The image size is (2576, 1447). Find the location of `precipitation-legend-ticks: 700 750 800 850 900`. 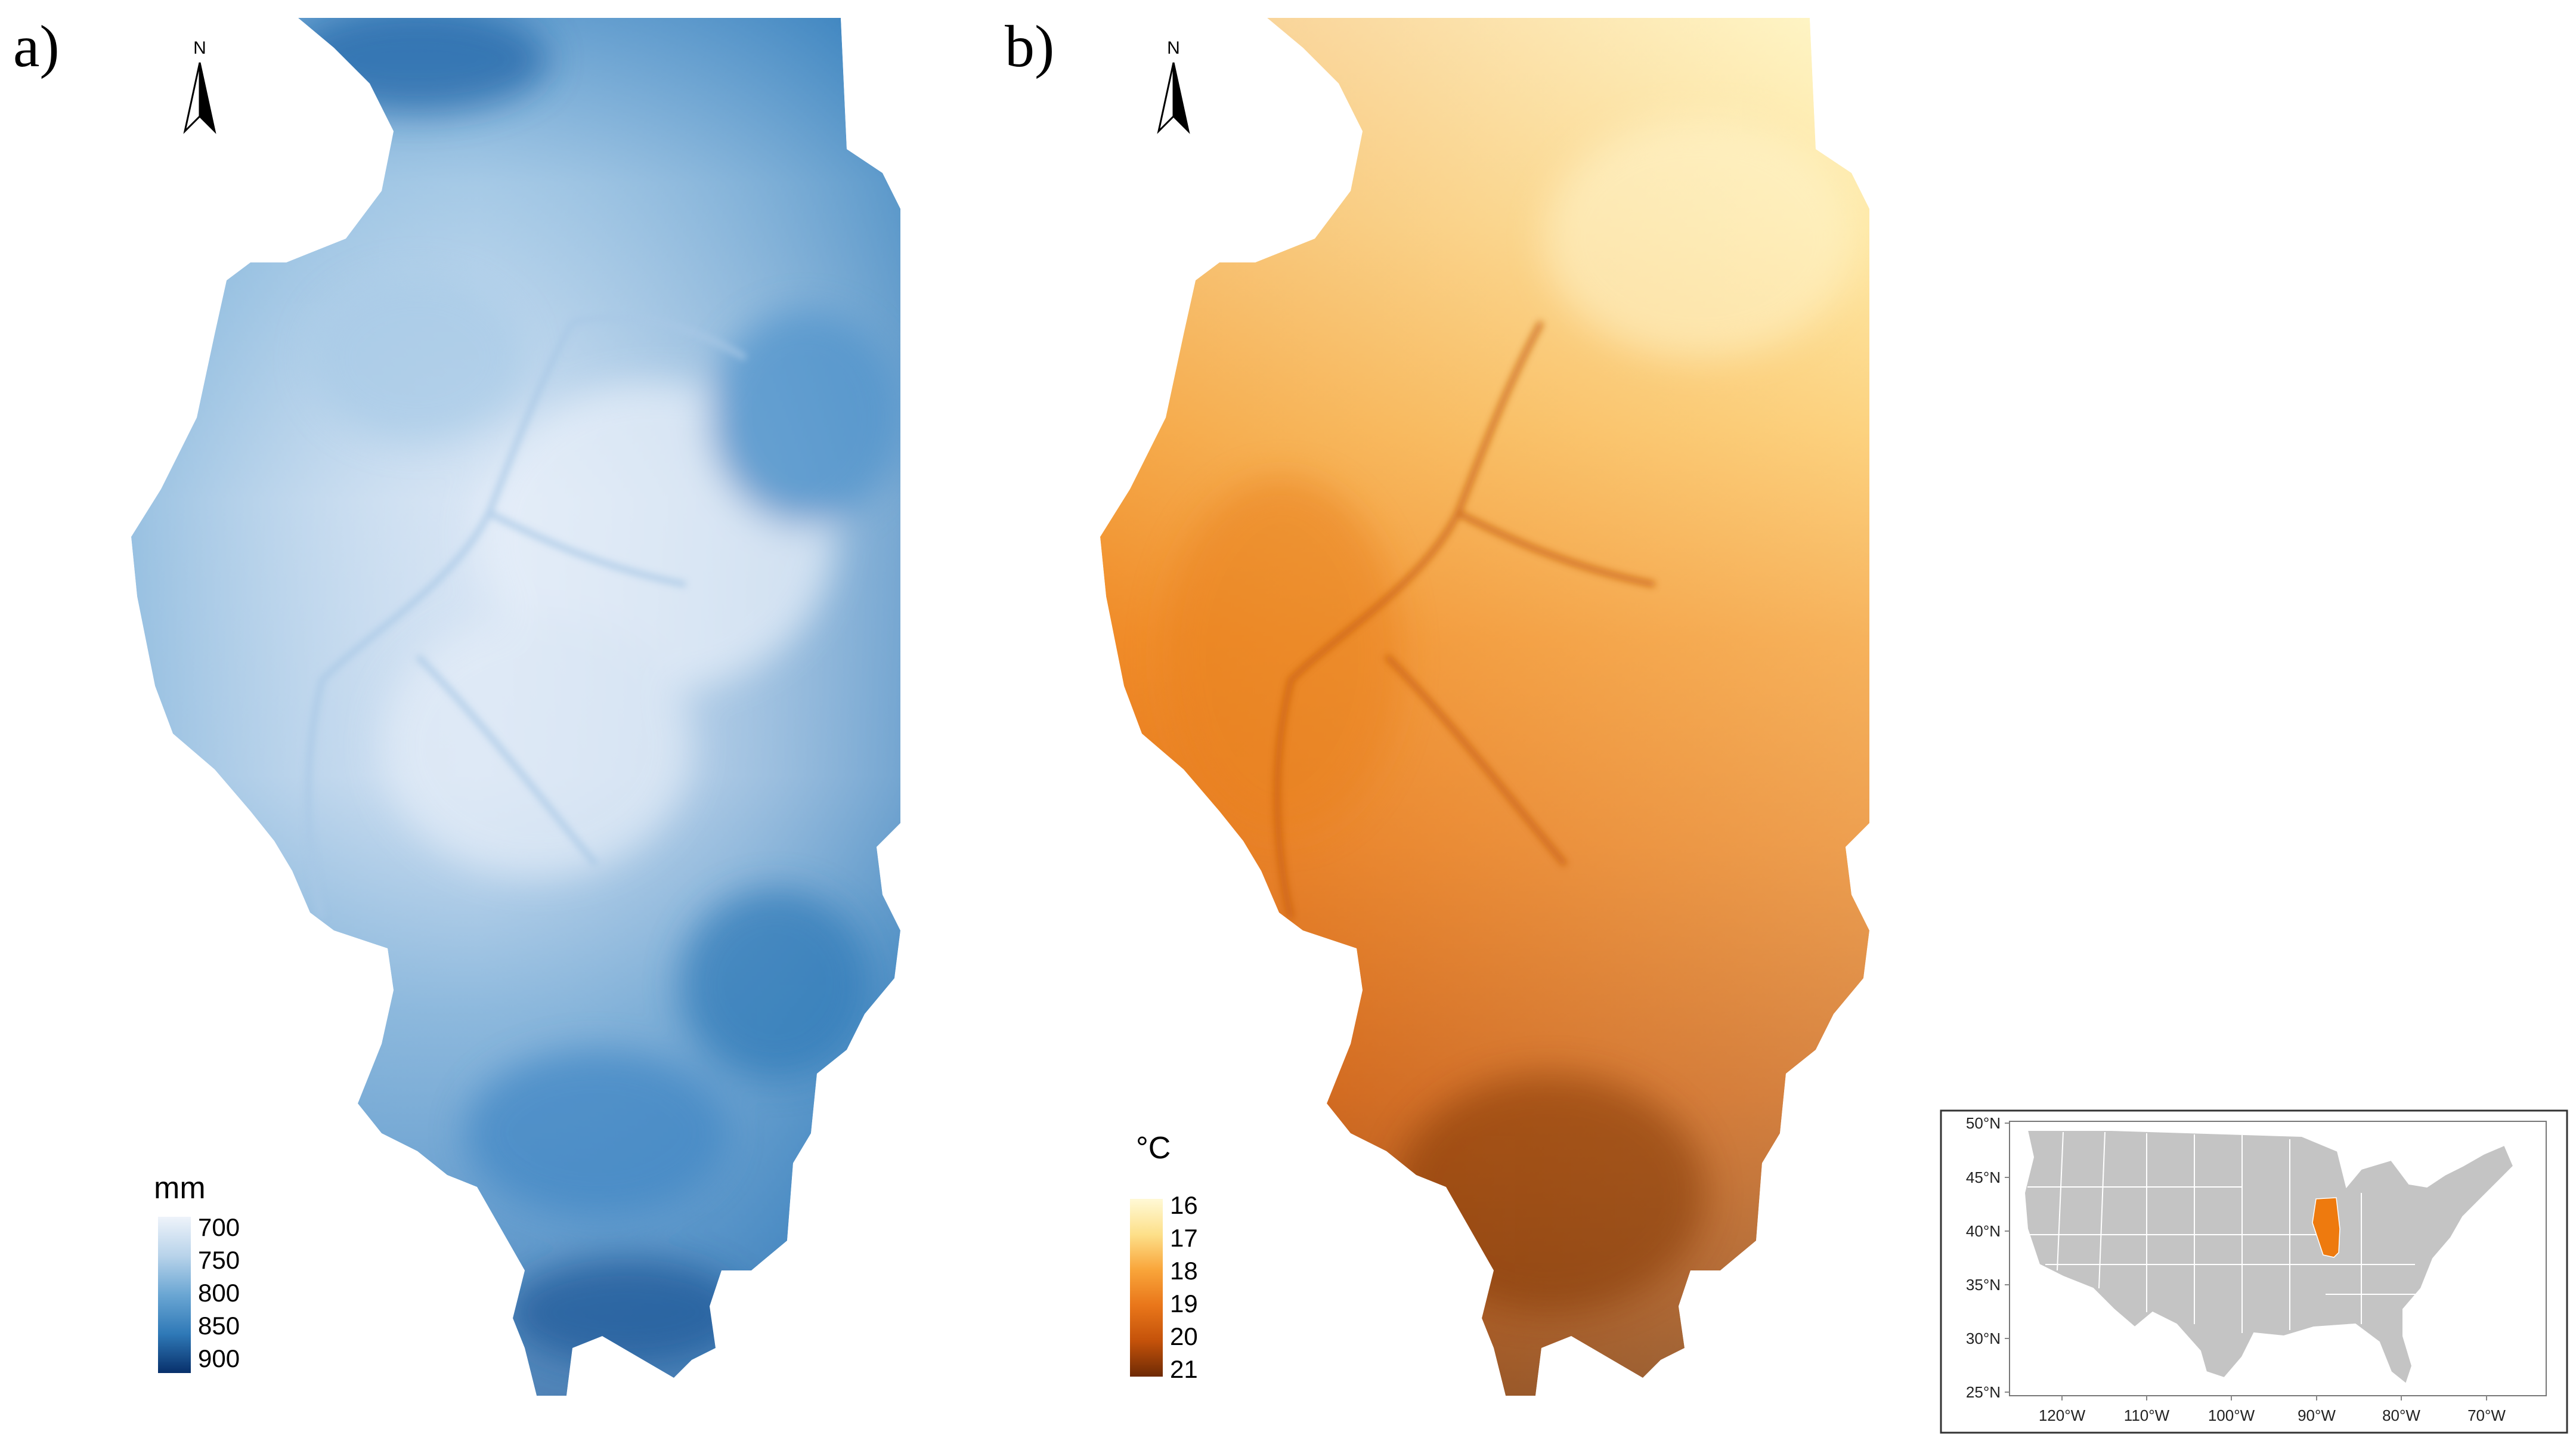

precipitation-legend-ticks: 700 750 800 850 900 is located at coordinates (234, 1293).